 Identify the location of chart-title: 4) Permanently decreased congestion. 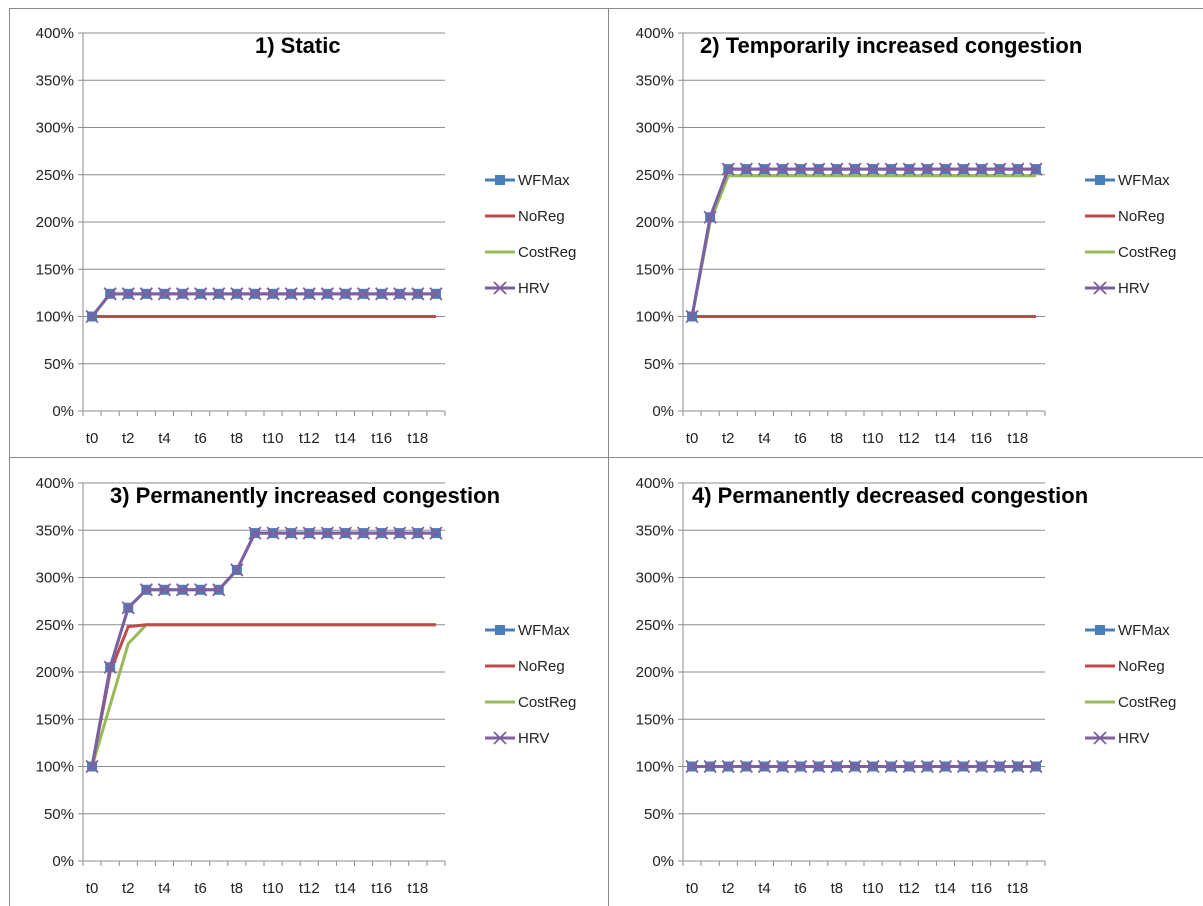
(890, 495).